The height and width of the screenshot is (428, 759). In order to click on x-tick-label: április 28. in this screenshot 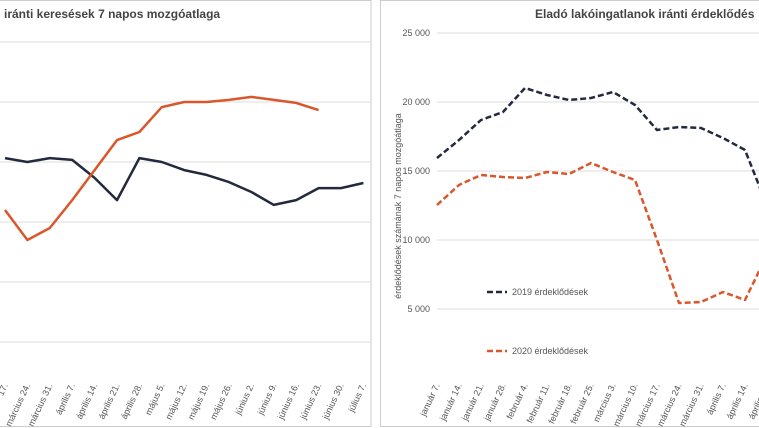, I will do `click(131, 401)`.